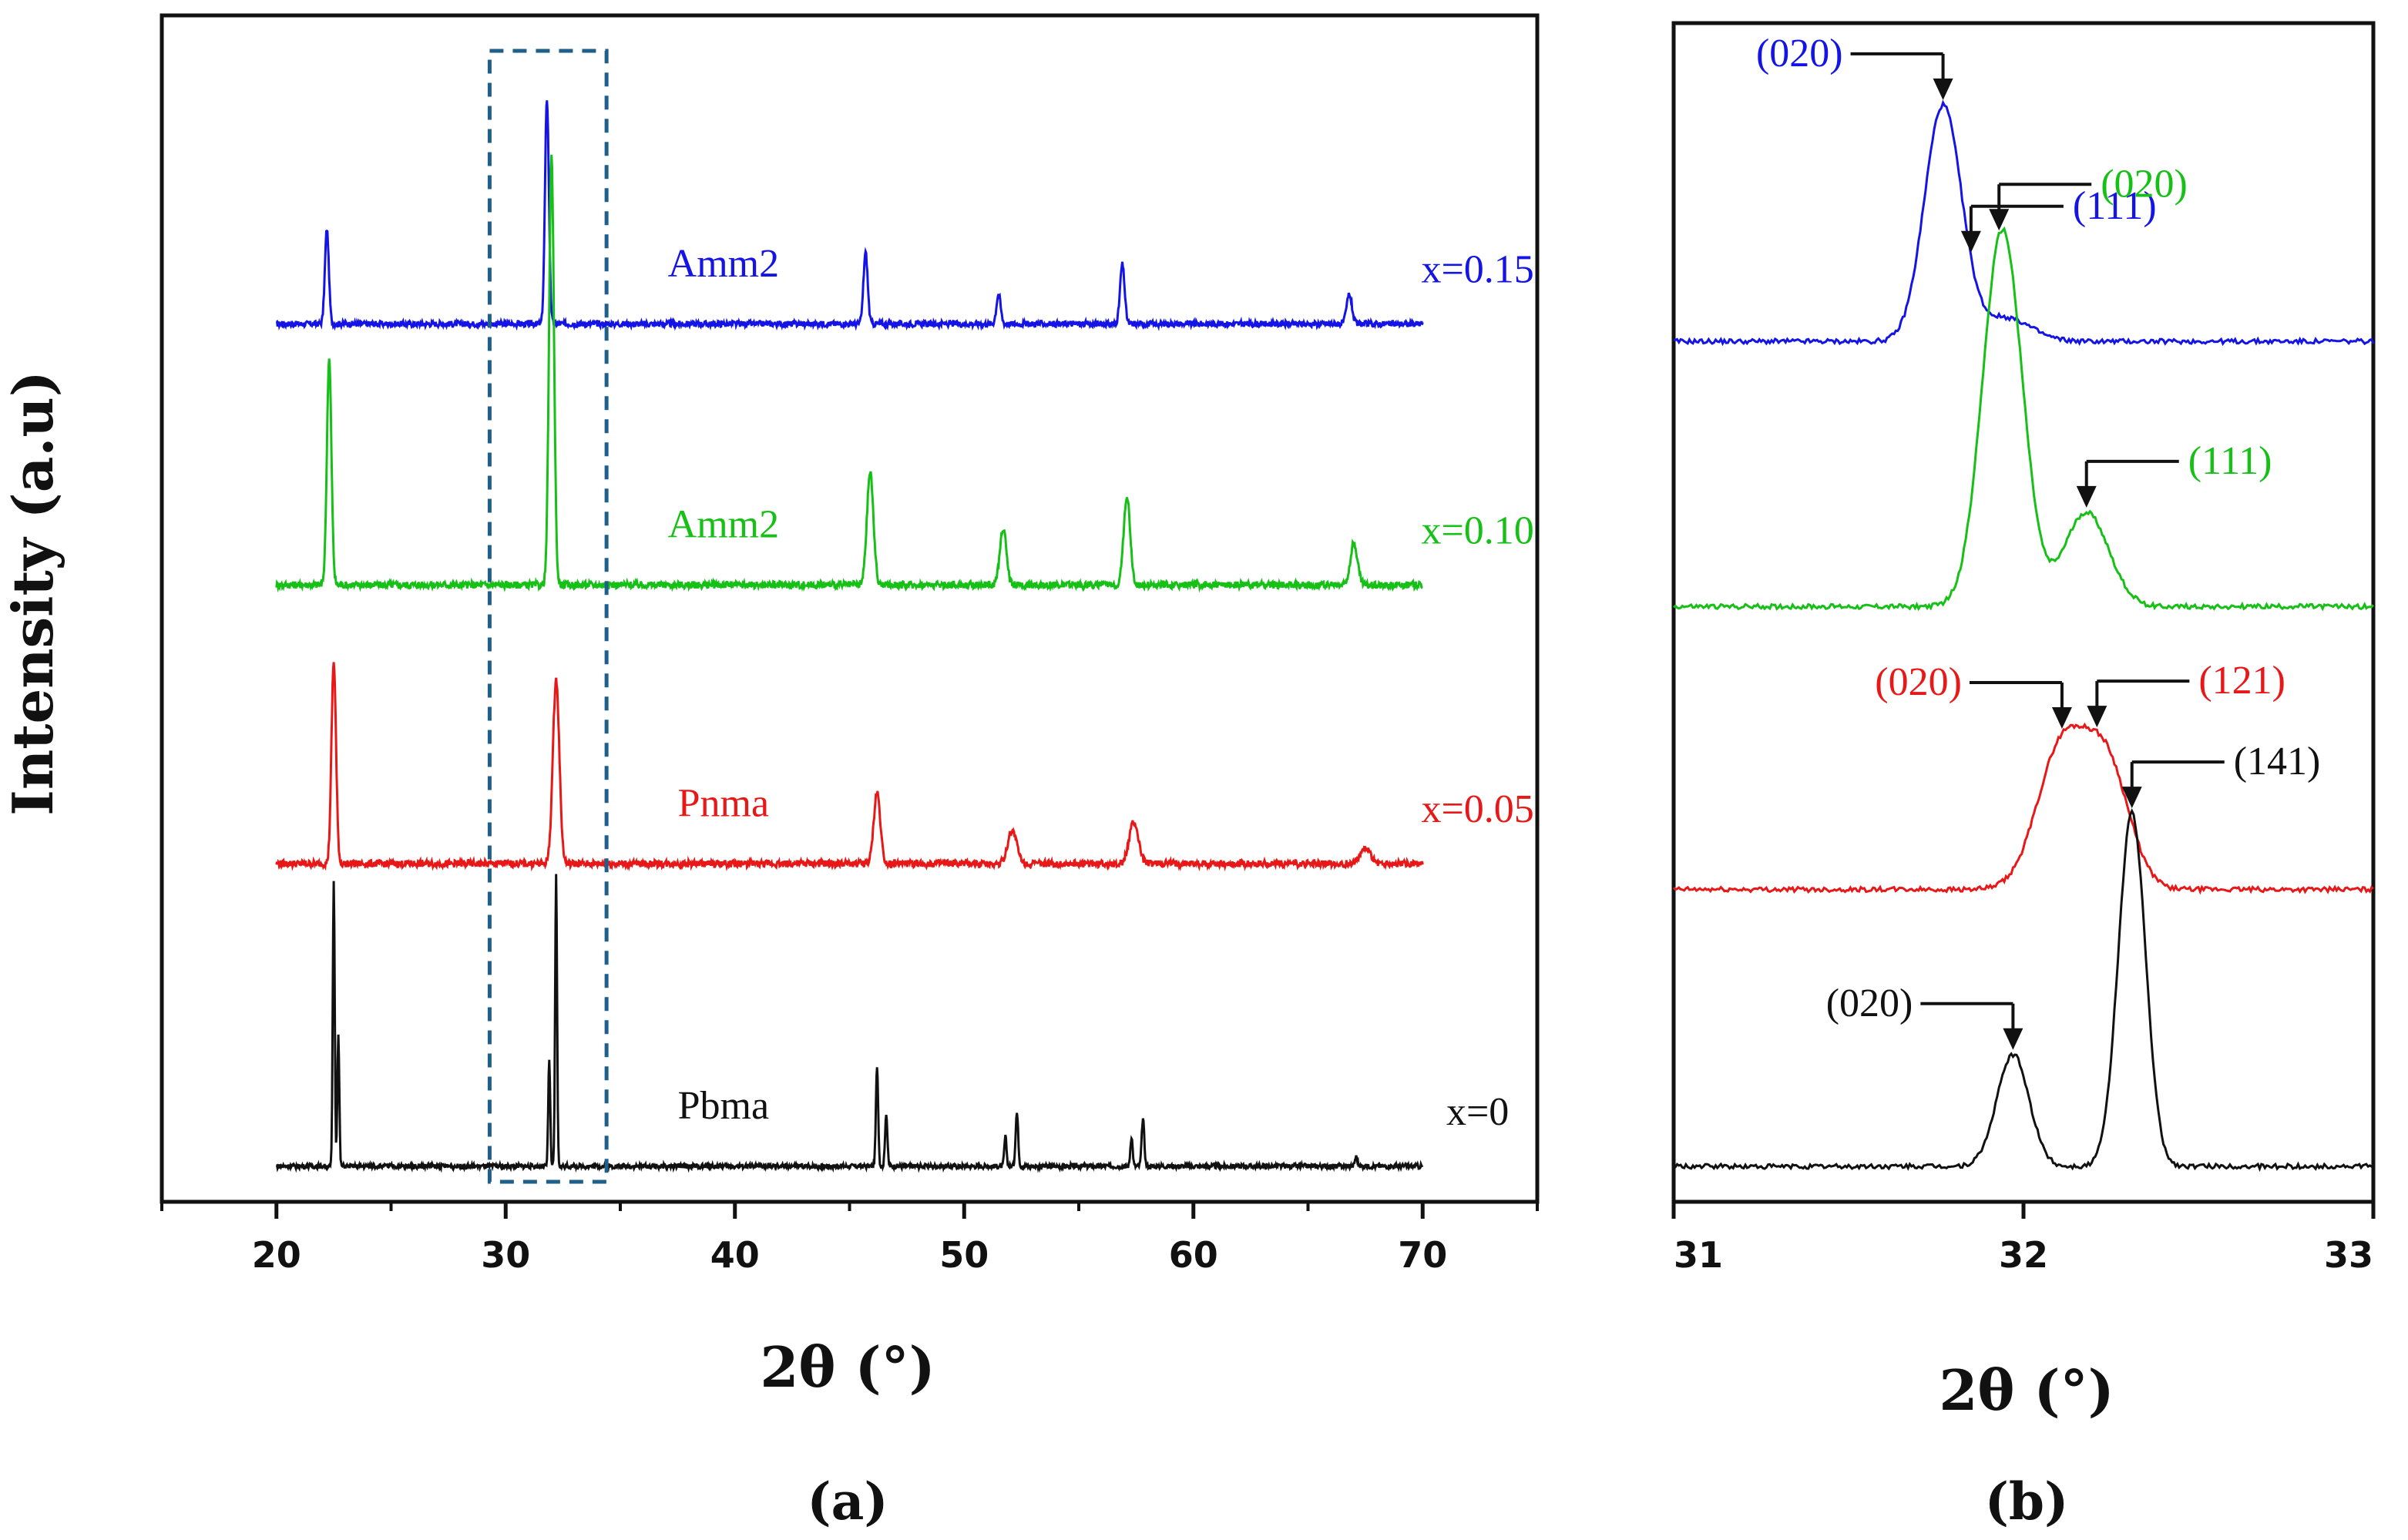 The image size is (2408, 1540). Describe the element at coordinates (847, 1501) in the screenshot. I see `panel-a-label: (a)` at that location.